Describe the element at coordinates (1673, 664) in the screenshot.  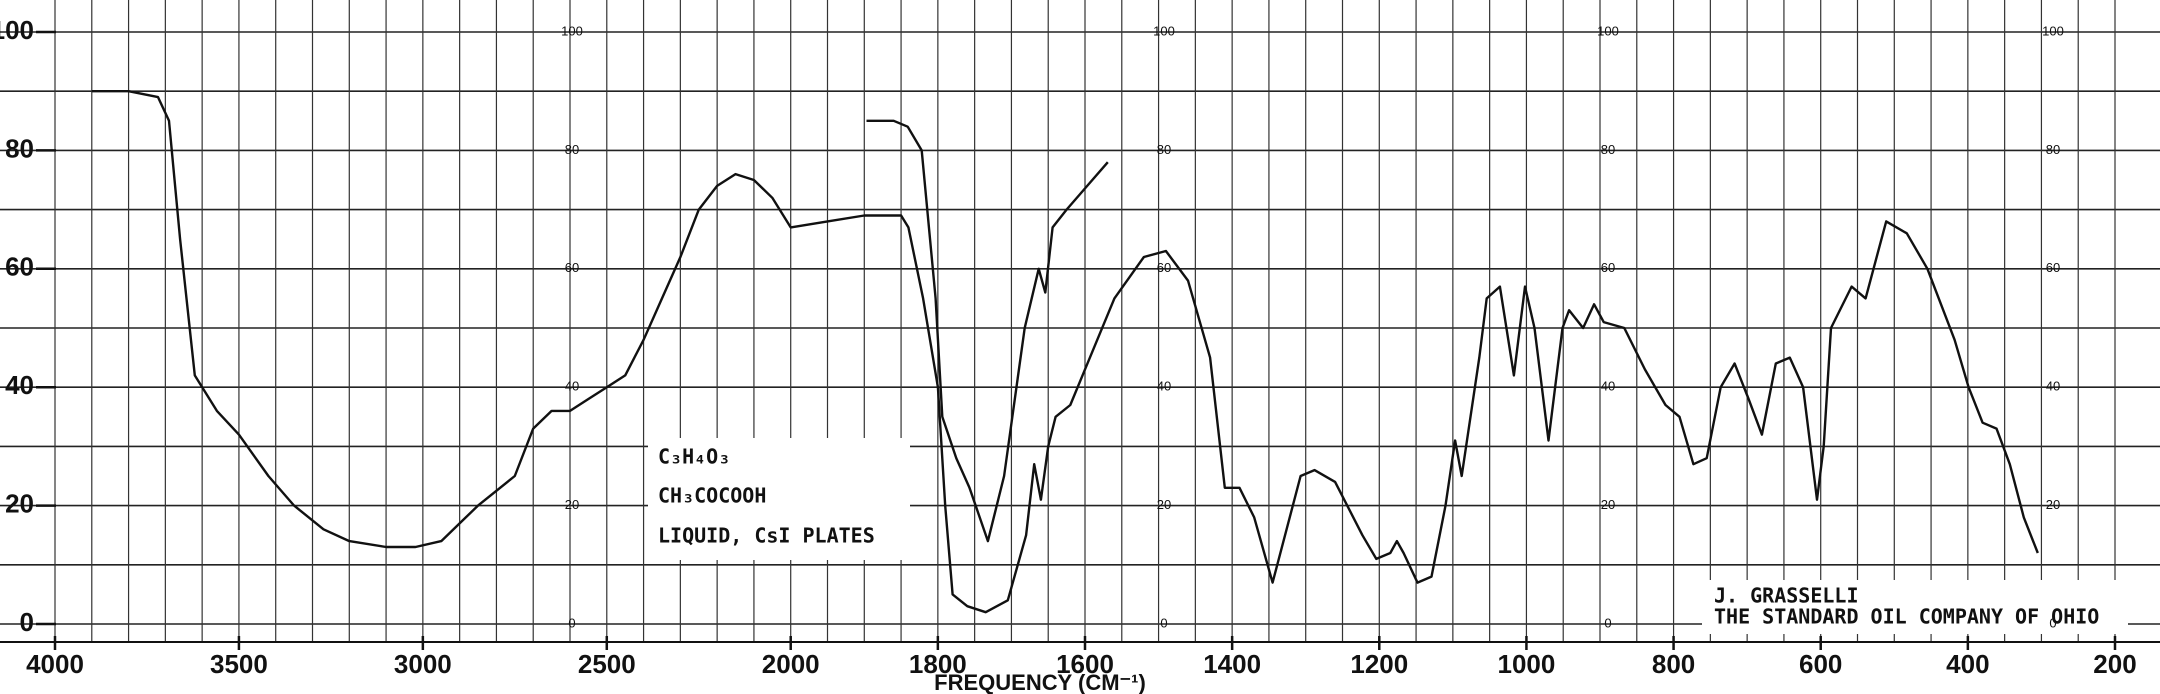
I see `x-tick-label: 800` at that location.